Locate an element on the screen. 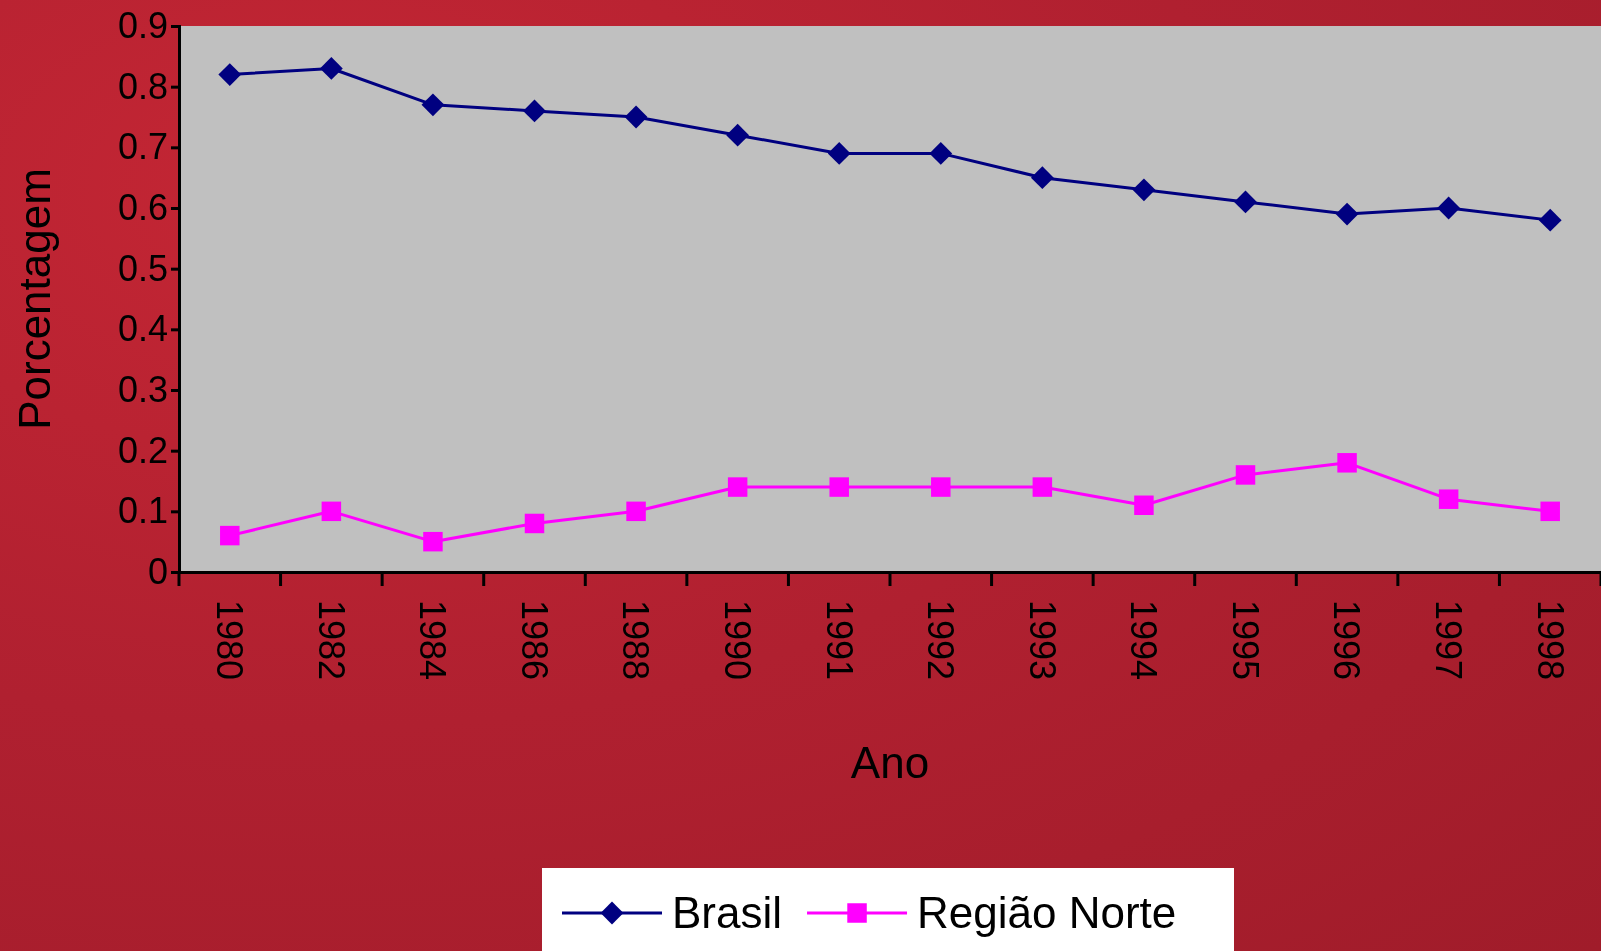 Image resolution: width=1601 pixels, height=951 pixels. x-tick-label: 1994 is located at coordinates (1144, 640).